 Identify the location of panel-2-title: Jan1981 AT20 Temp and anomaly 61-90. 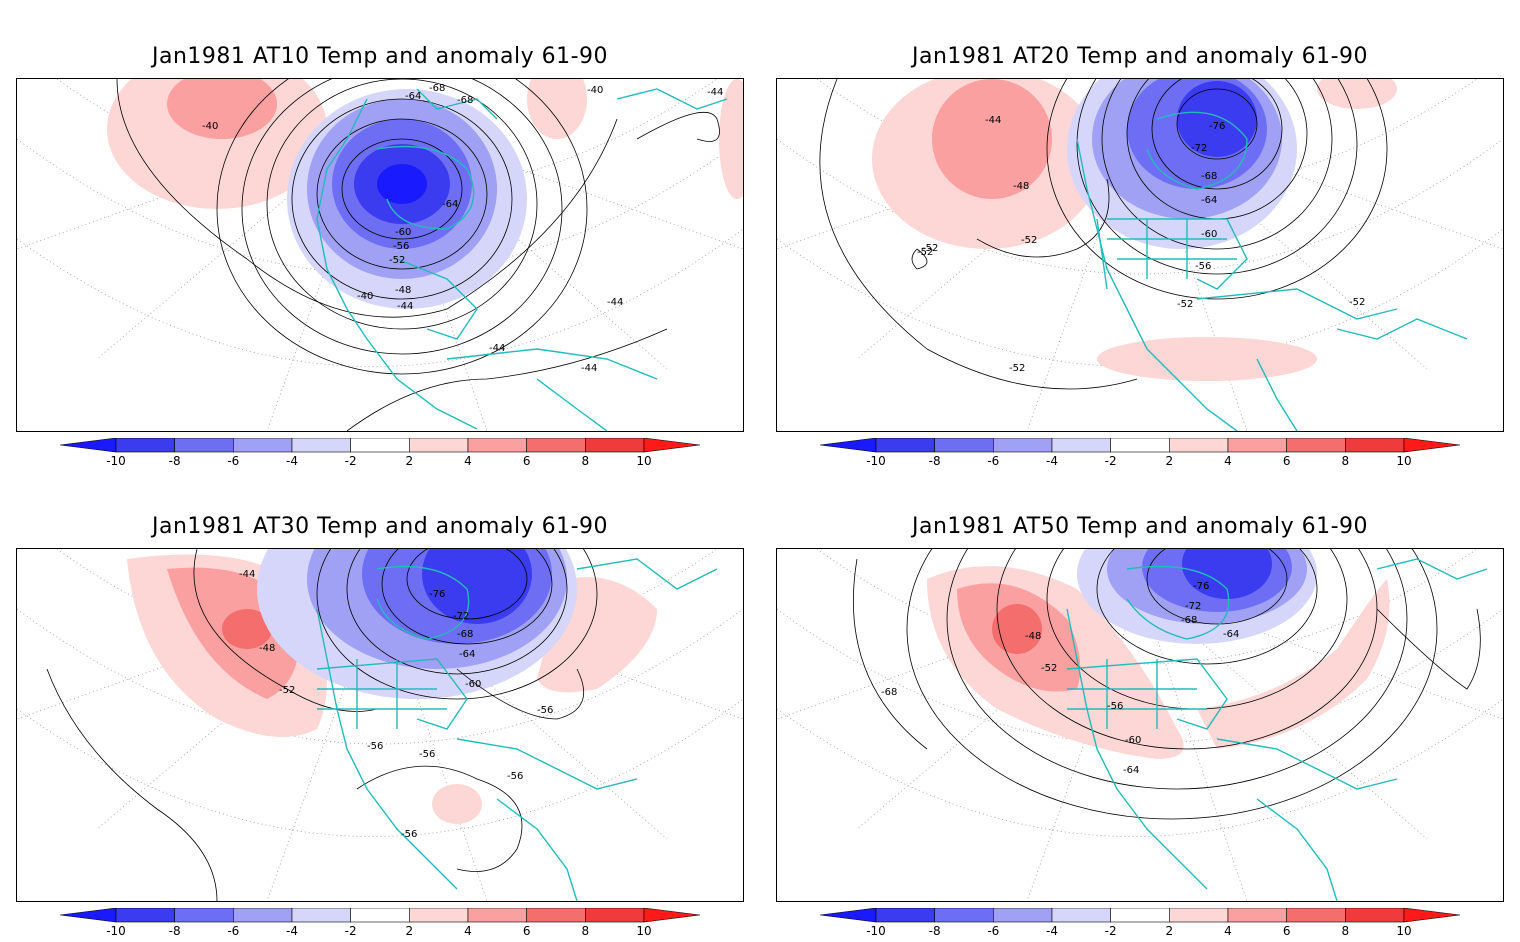
(1140, 56).